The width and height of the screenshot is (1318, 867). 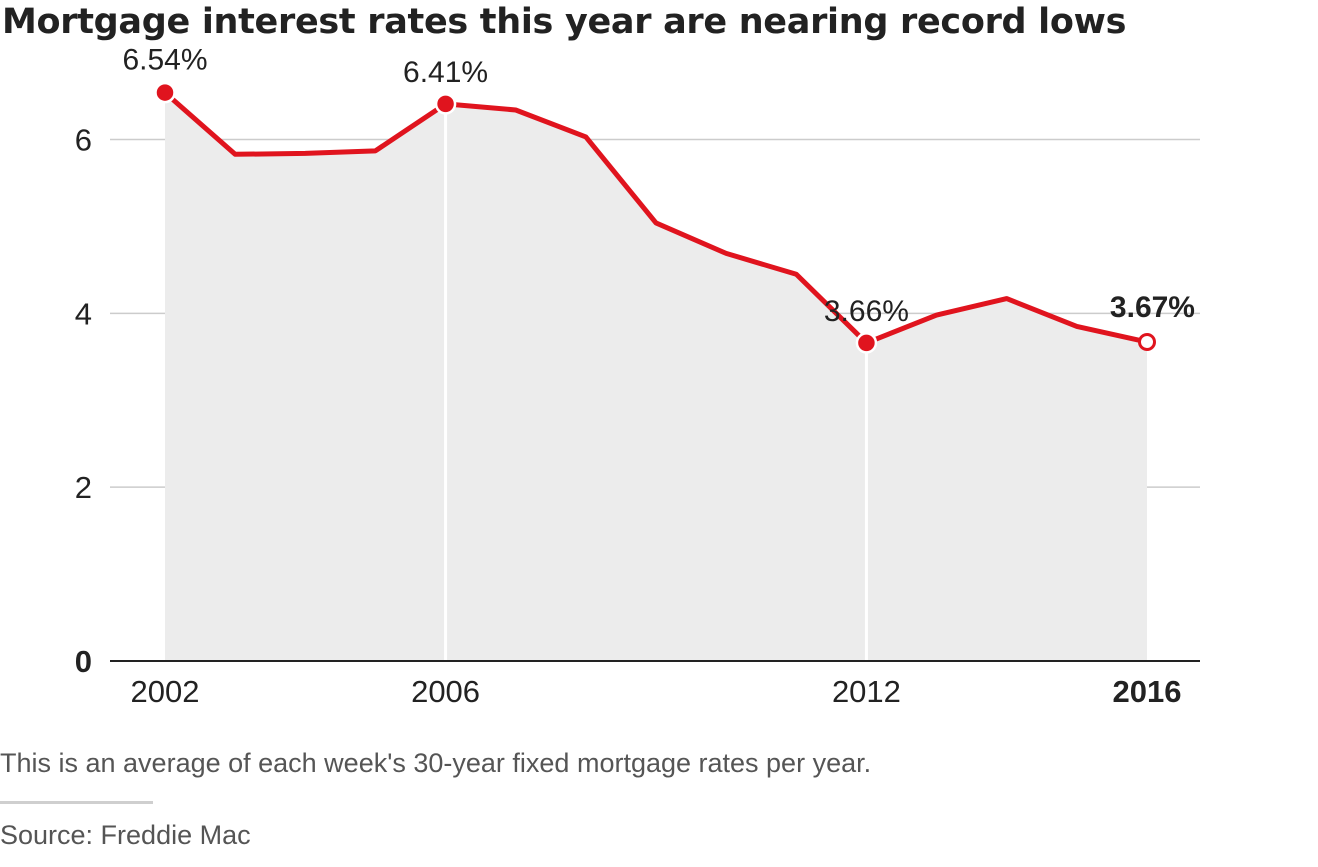 What do you see at coordinates (445, 691) in the screenshot?
I see `x-tick-label: 2006` at bounding box center [445, 691].